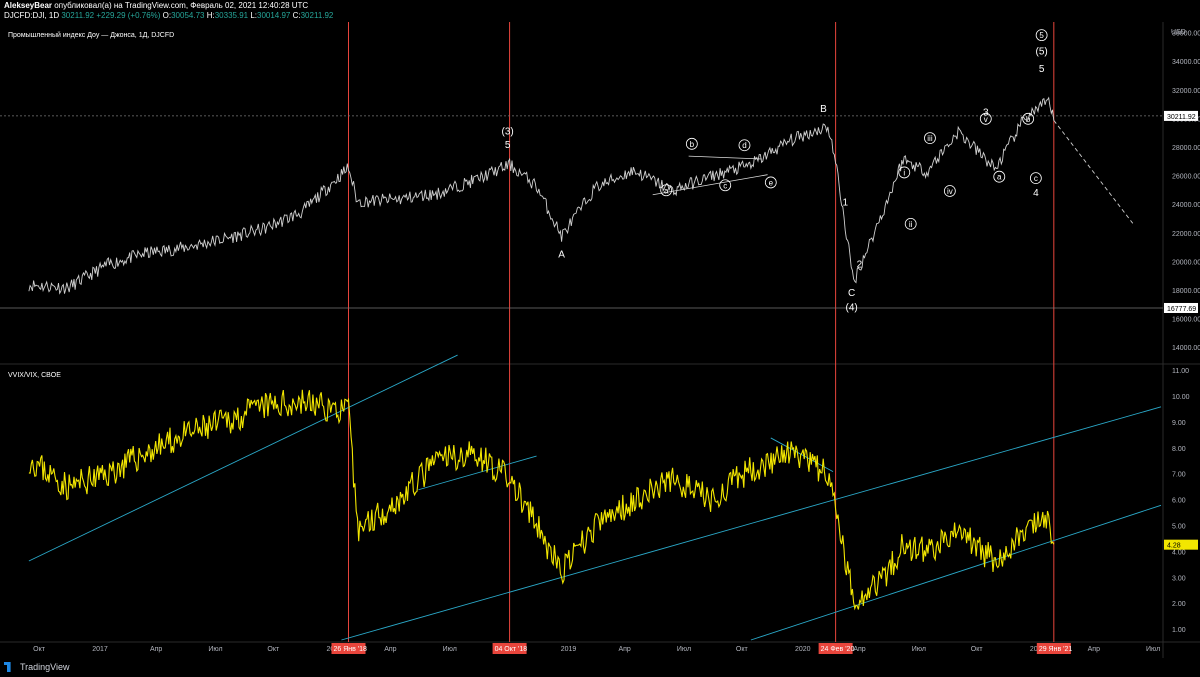 This screenshot has height=677, width=1200. Describe the element at coordinates (771, 182) in the screenshot. I see `wave-label: e` at that location.